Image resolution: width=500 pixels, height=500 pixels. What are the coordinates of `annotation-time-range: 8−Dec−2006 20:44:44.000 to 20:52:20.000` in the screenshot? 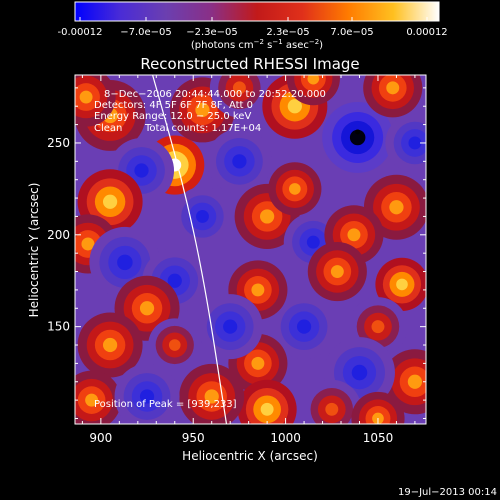 It's located at (215, 94).